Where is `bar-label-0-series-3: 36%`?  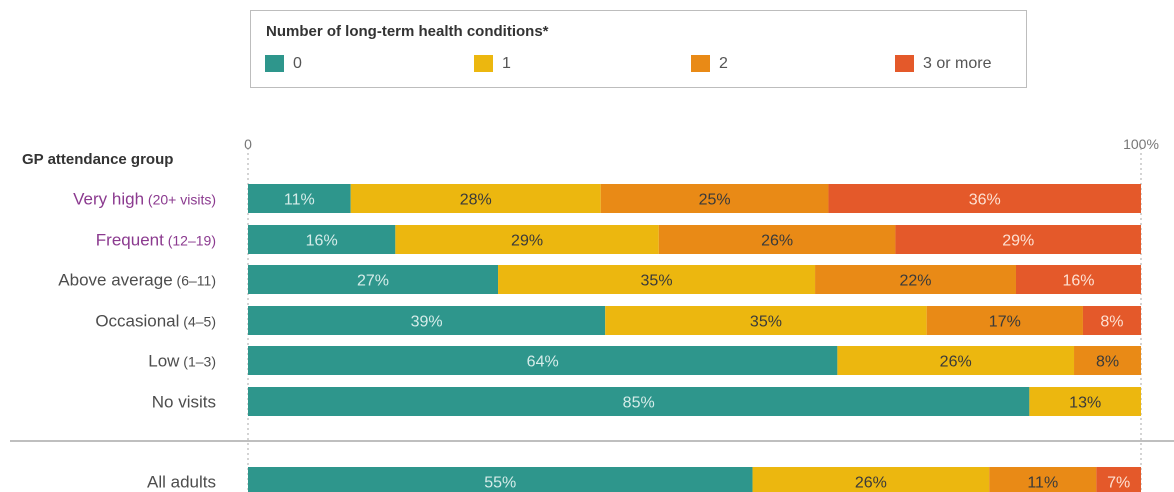 bar-label-0-series-3: 36% is located at coordinates (985, 200).